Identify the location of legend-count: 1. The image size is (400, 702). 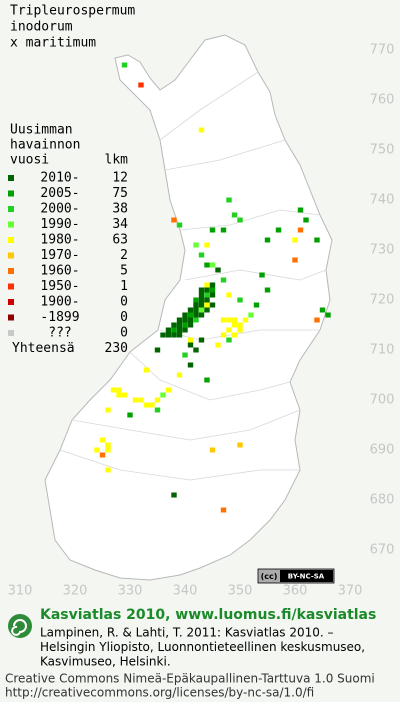
(124, 286).